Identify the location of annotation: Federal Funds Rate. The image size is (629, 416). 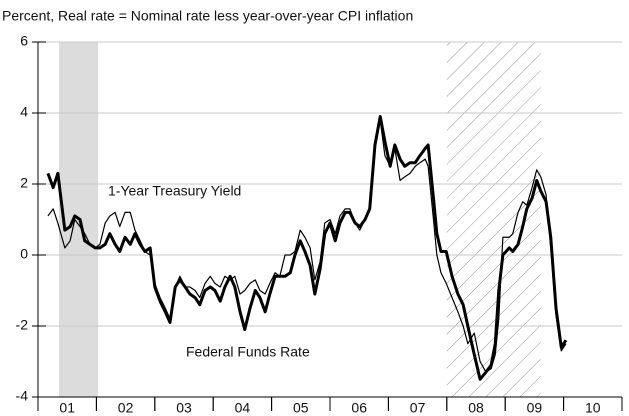
(248, 352).